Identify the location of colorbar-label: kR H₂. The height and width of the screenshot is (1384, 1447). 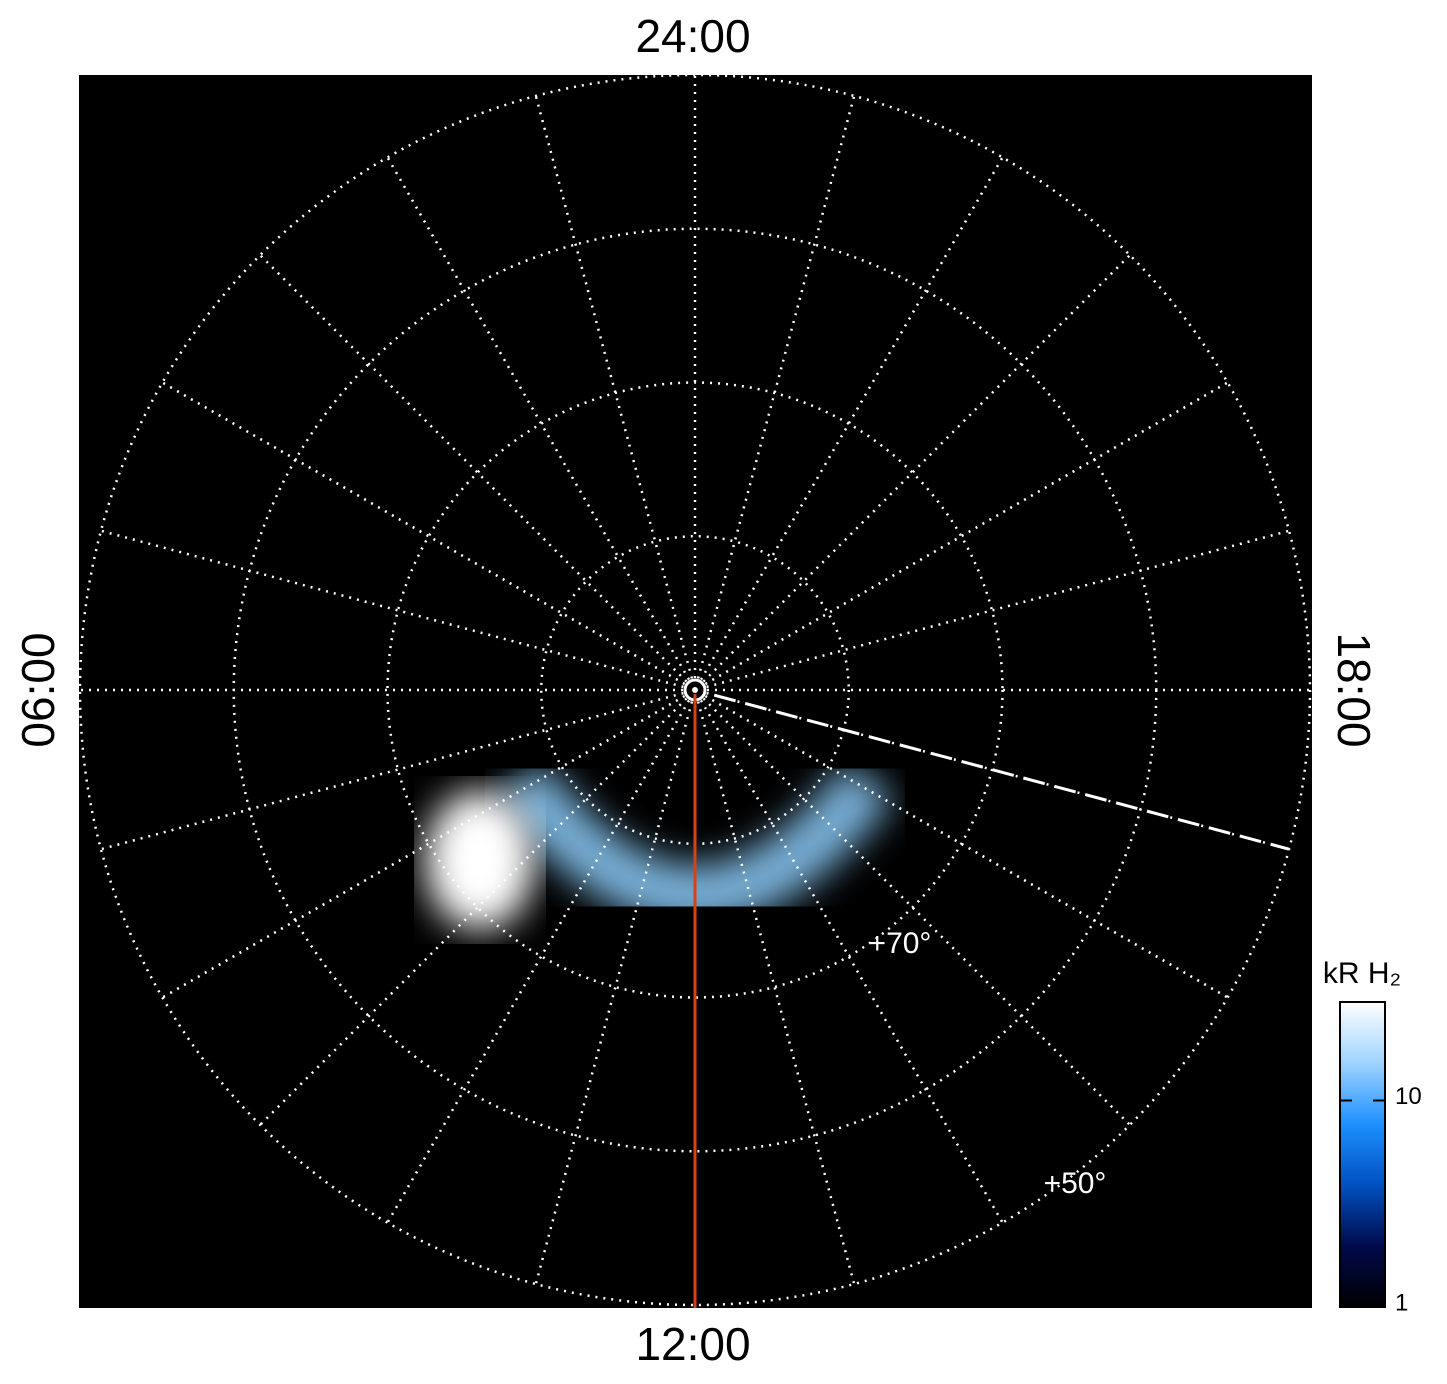
(1362, 973).